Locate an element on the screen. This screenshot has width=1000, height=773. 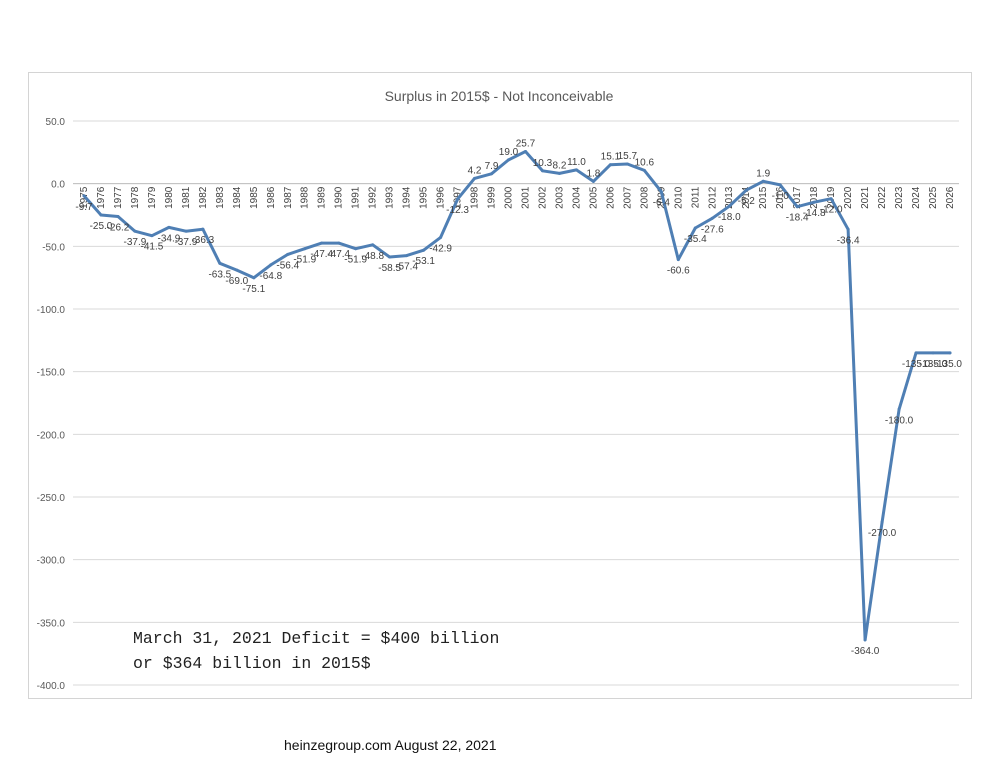
x-tick-label: 1986 is located at coordinates (271, 197).